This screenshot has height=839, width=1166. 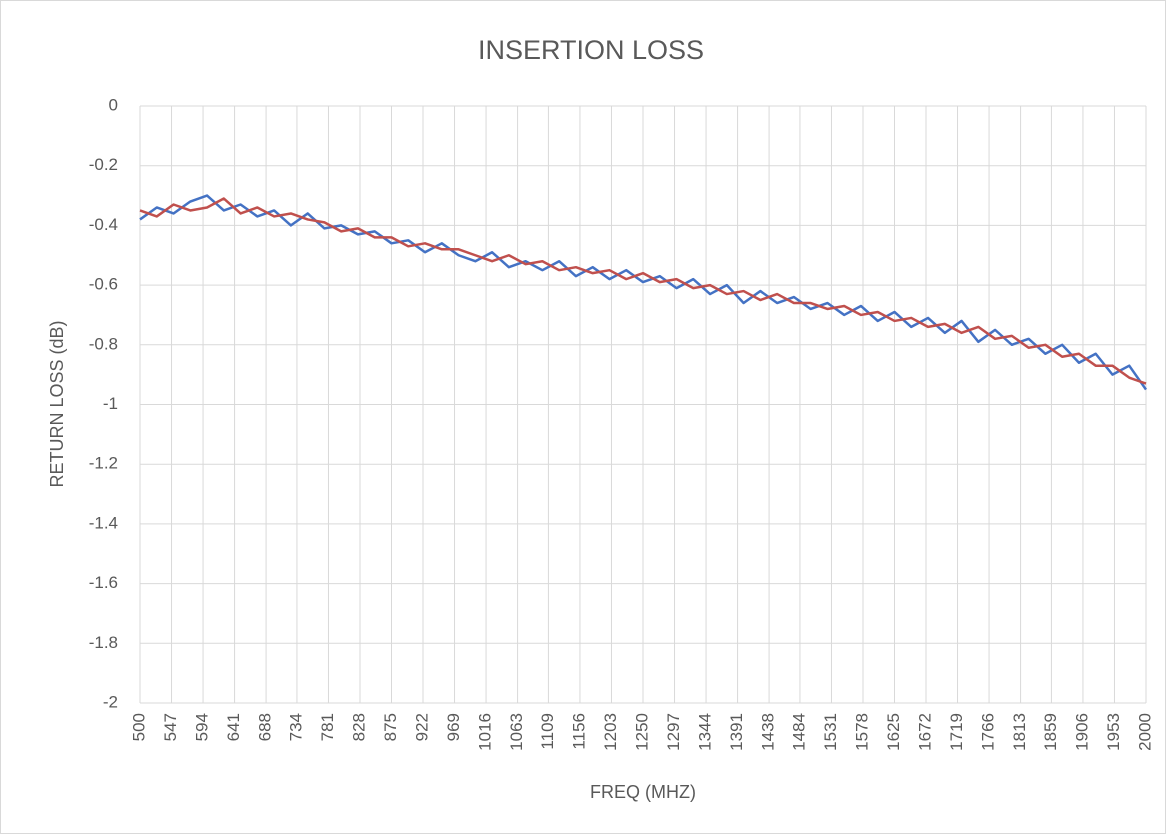 What do you see at coordinates (103, 343) in the screenshot?
I see `y-tick-label: -0.8` at bounding box center [103, 343].